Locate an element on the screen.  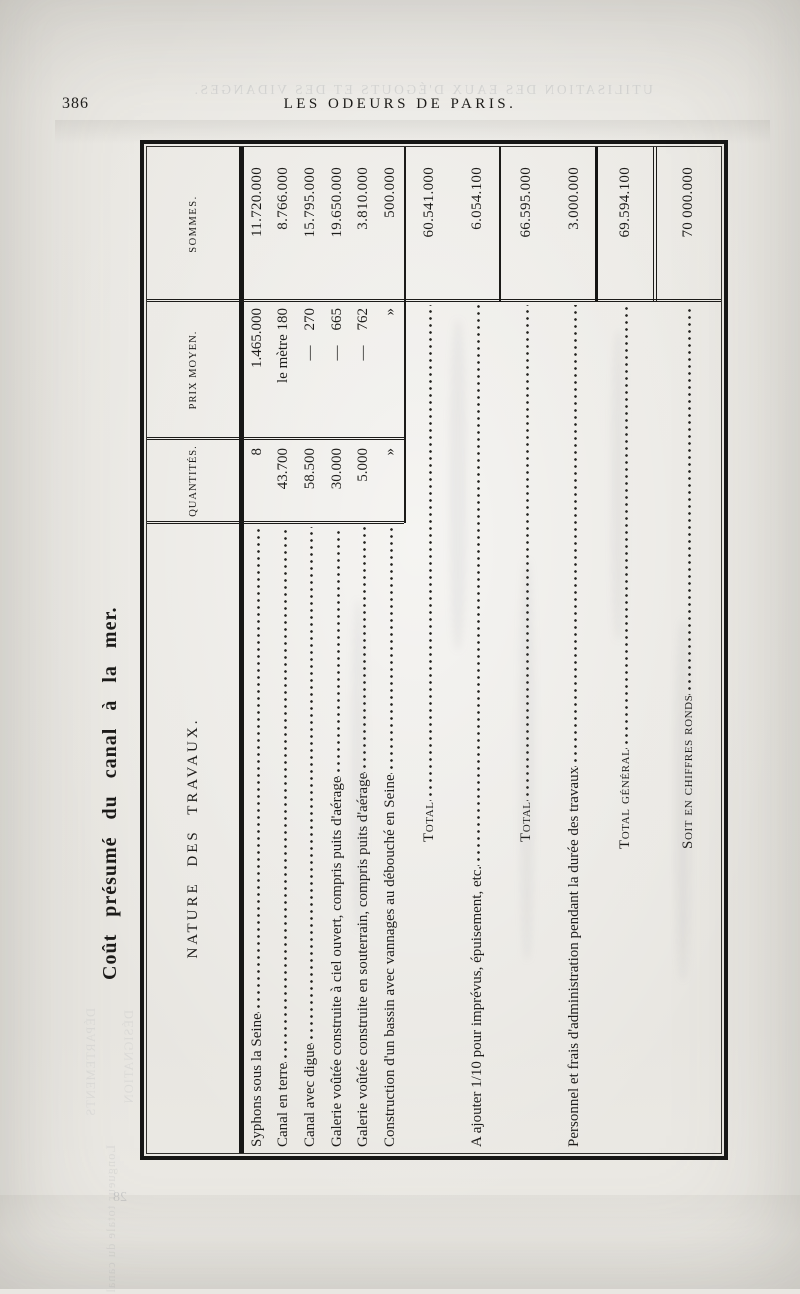
cell-somme: 60.541.000 is located at coordinates (429, 202).